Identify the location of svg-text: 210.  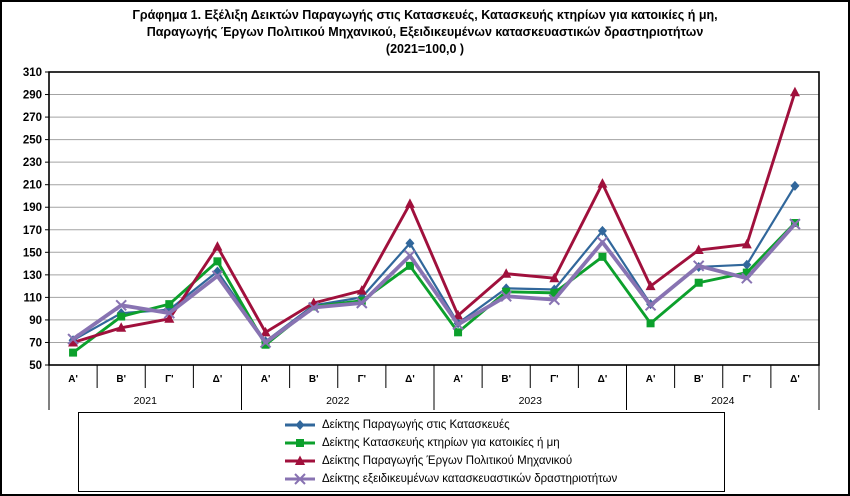
(32, 186).